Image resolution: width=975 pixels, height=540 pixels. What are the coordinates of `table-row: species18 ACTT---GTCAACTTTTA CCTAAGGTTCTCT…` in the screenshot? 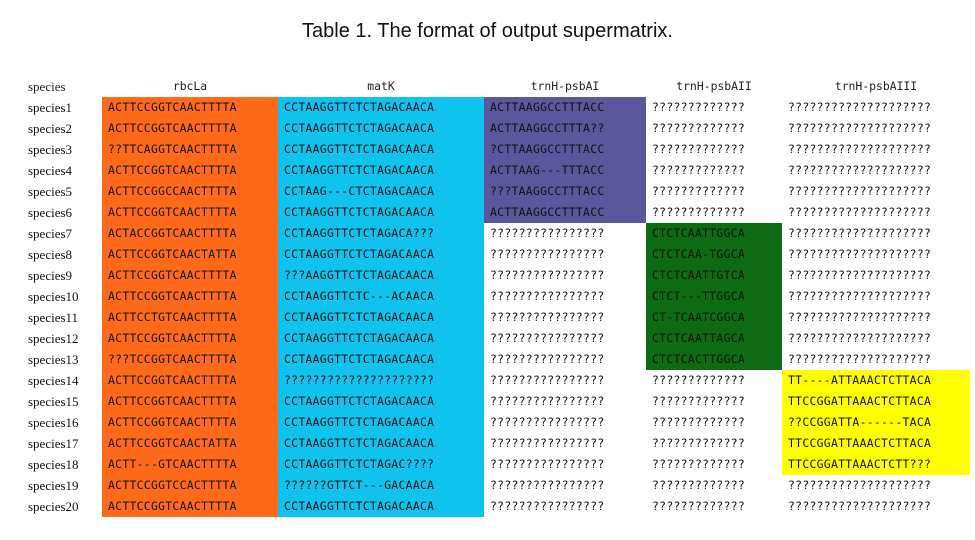 It's located at (499, 464).